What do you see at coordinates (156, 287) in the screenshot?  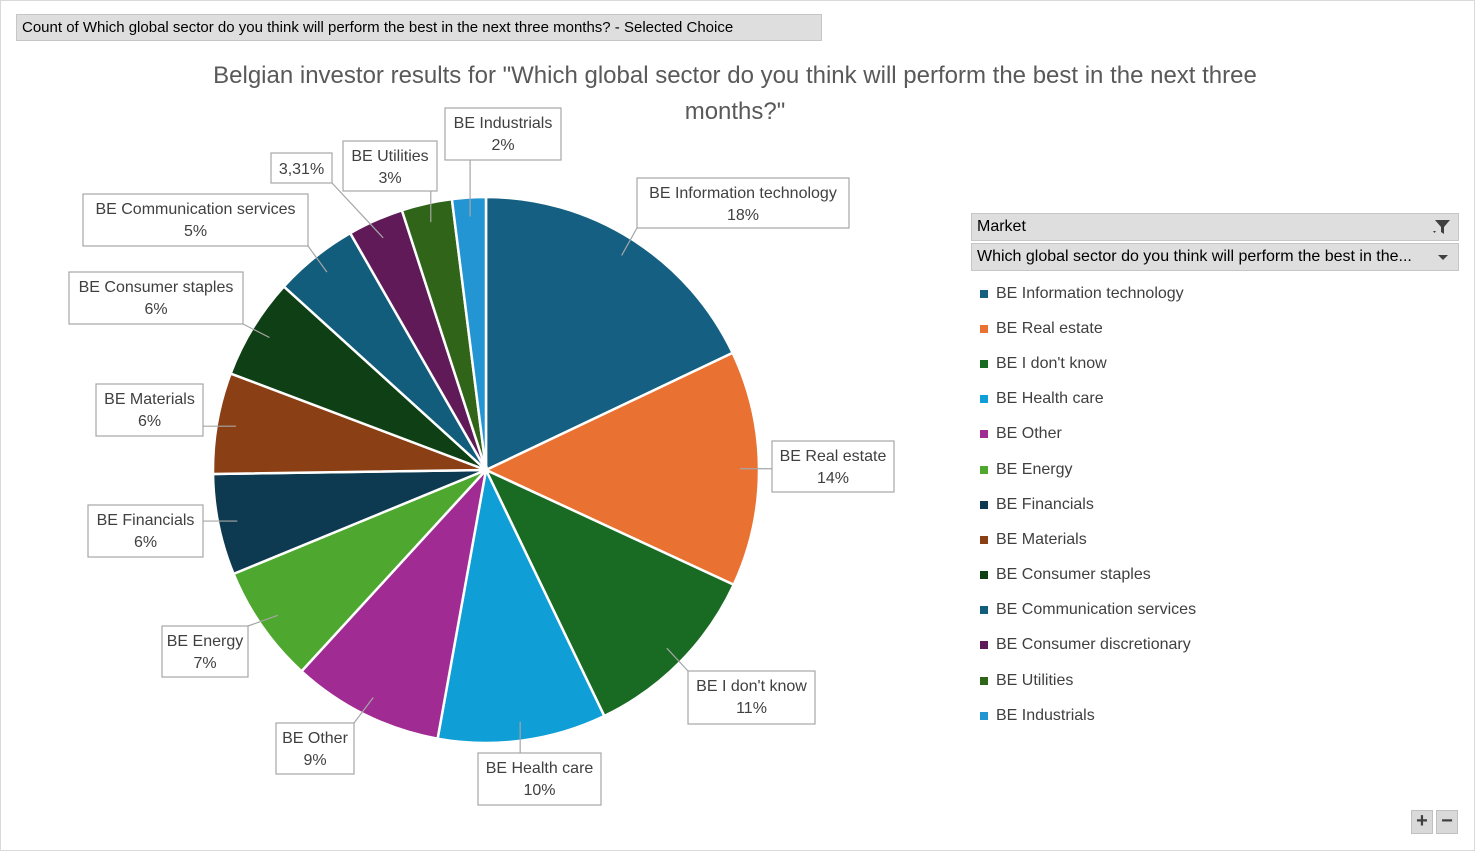 I see `data-label-category: BE Consumer staples` at bounding box center [156, 287].